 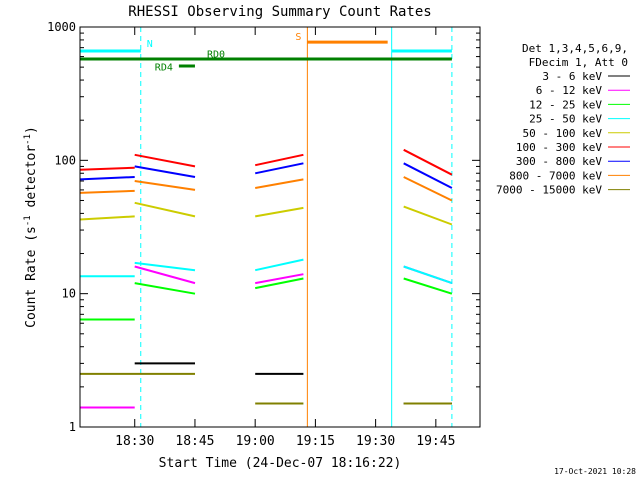 I want to click on x-tick-label-5: 19:45, so click(x=435, y=441).